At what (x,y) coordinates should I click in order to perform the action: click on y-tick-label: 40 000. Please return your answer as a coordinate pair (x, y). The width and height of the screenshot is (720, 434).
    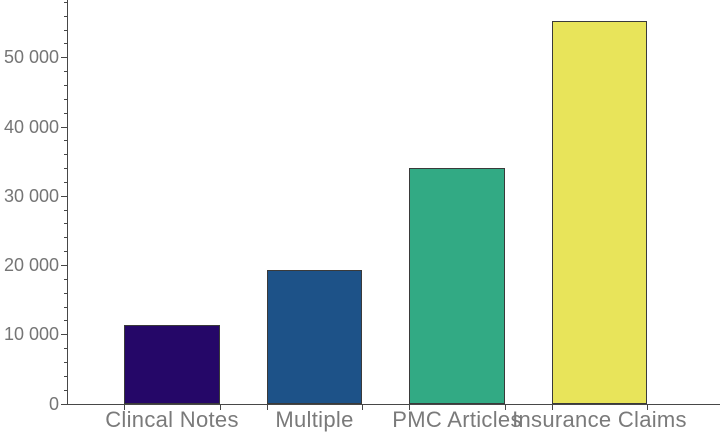
    Looking at the image, I should click on (31, 126).